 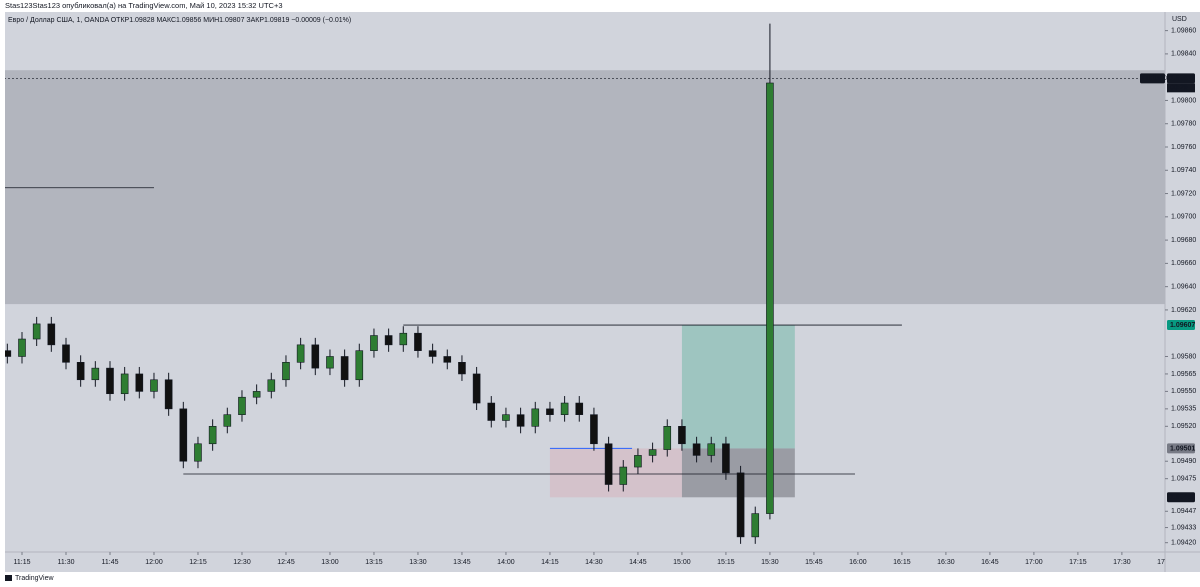 What do you see at coordinates (1183, 543) in the screenshot?
I see `y-tick-label: 1.09420` at bounding box center [1183, 543].